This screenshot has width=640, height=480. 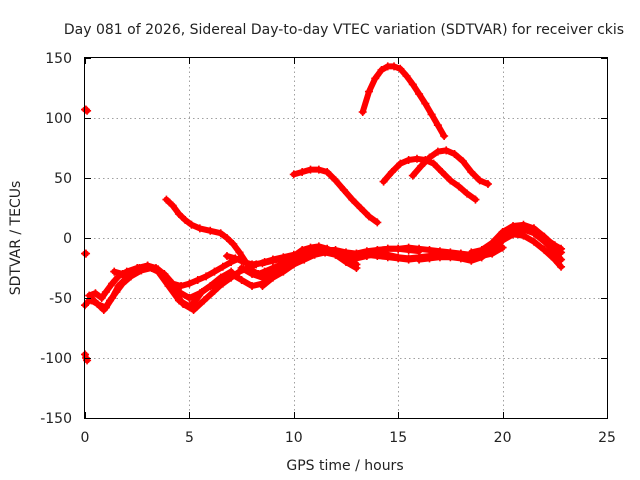 I want to click on x-axis-label: GPS time / hours, so click(x=344, y=466).